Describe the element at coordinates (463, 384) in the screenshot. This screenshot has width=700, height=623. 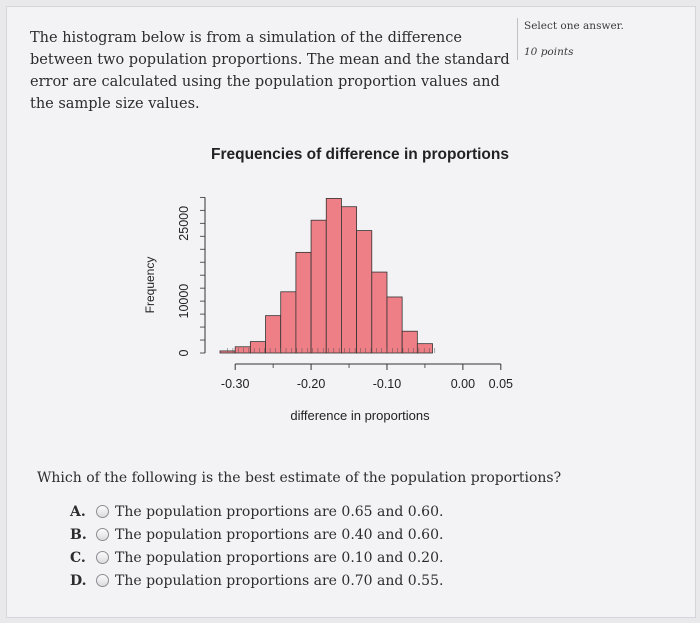
I see `x-tick-label: 0.00` at that location.